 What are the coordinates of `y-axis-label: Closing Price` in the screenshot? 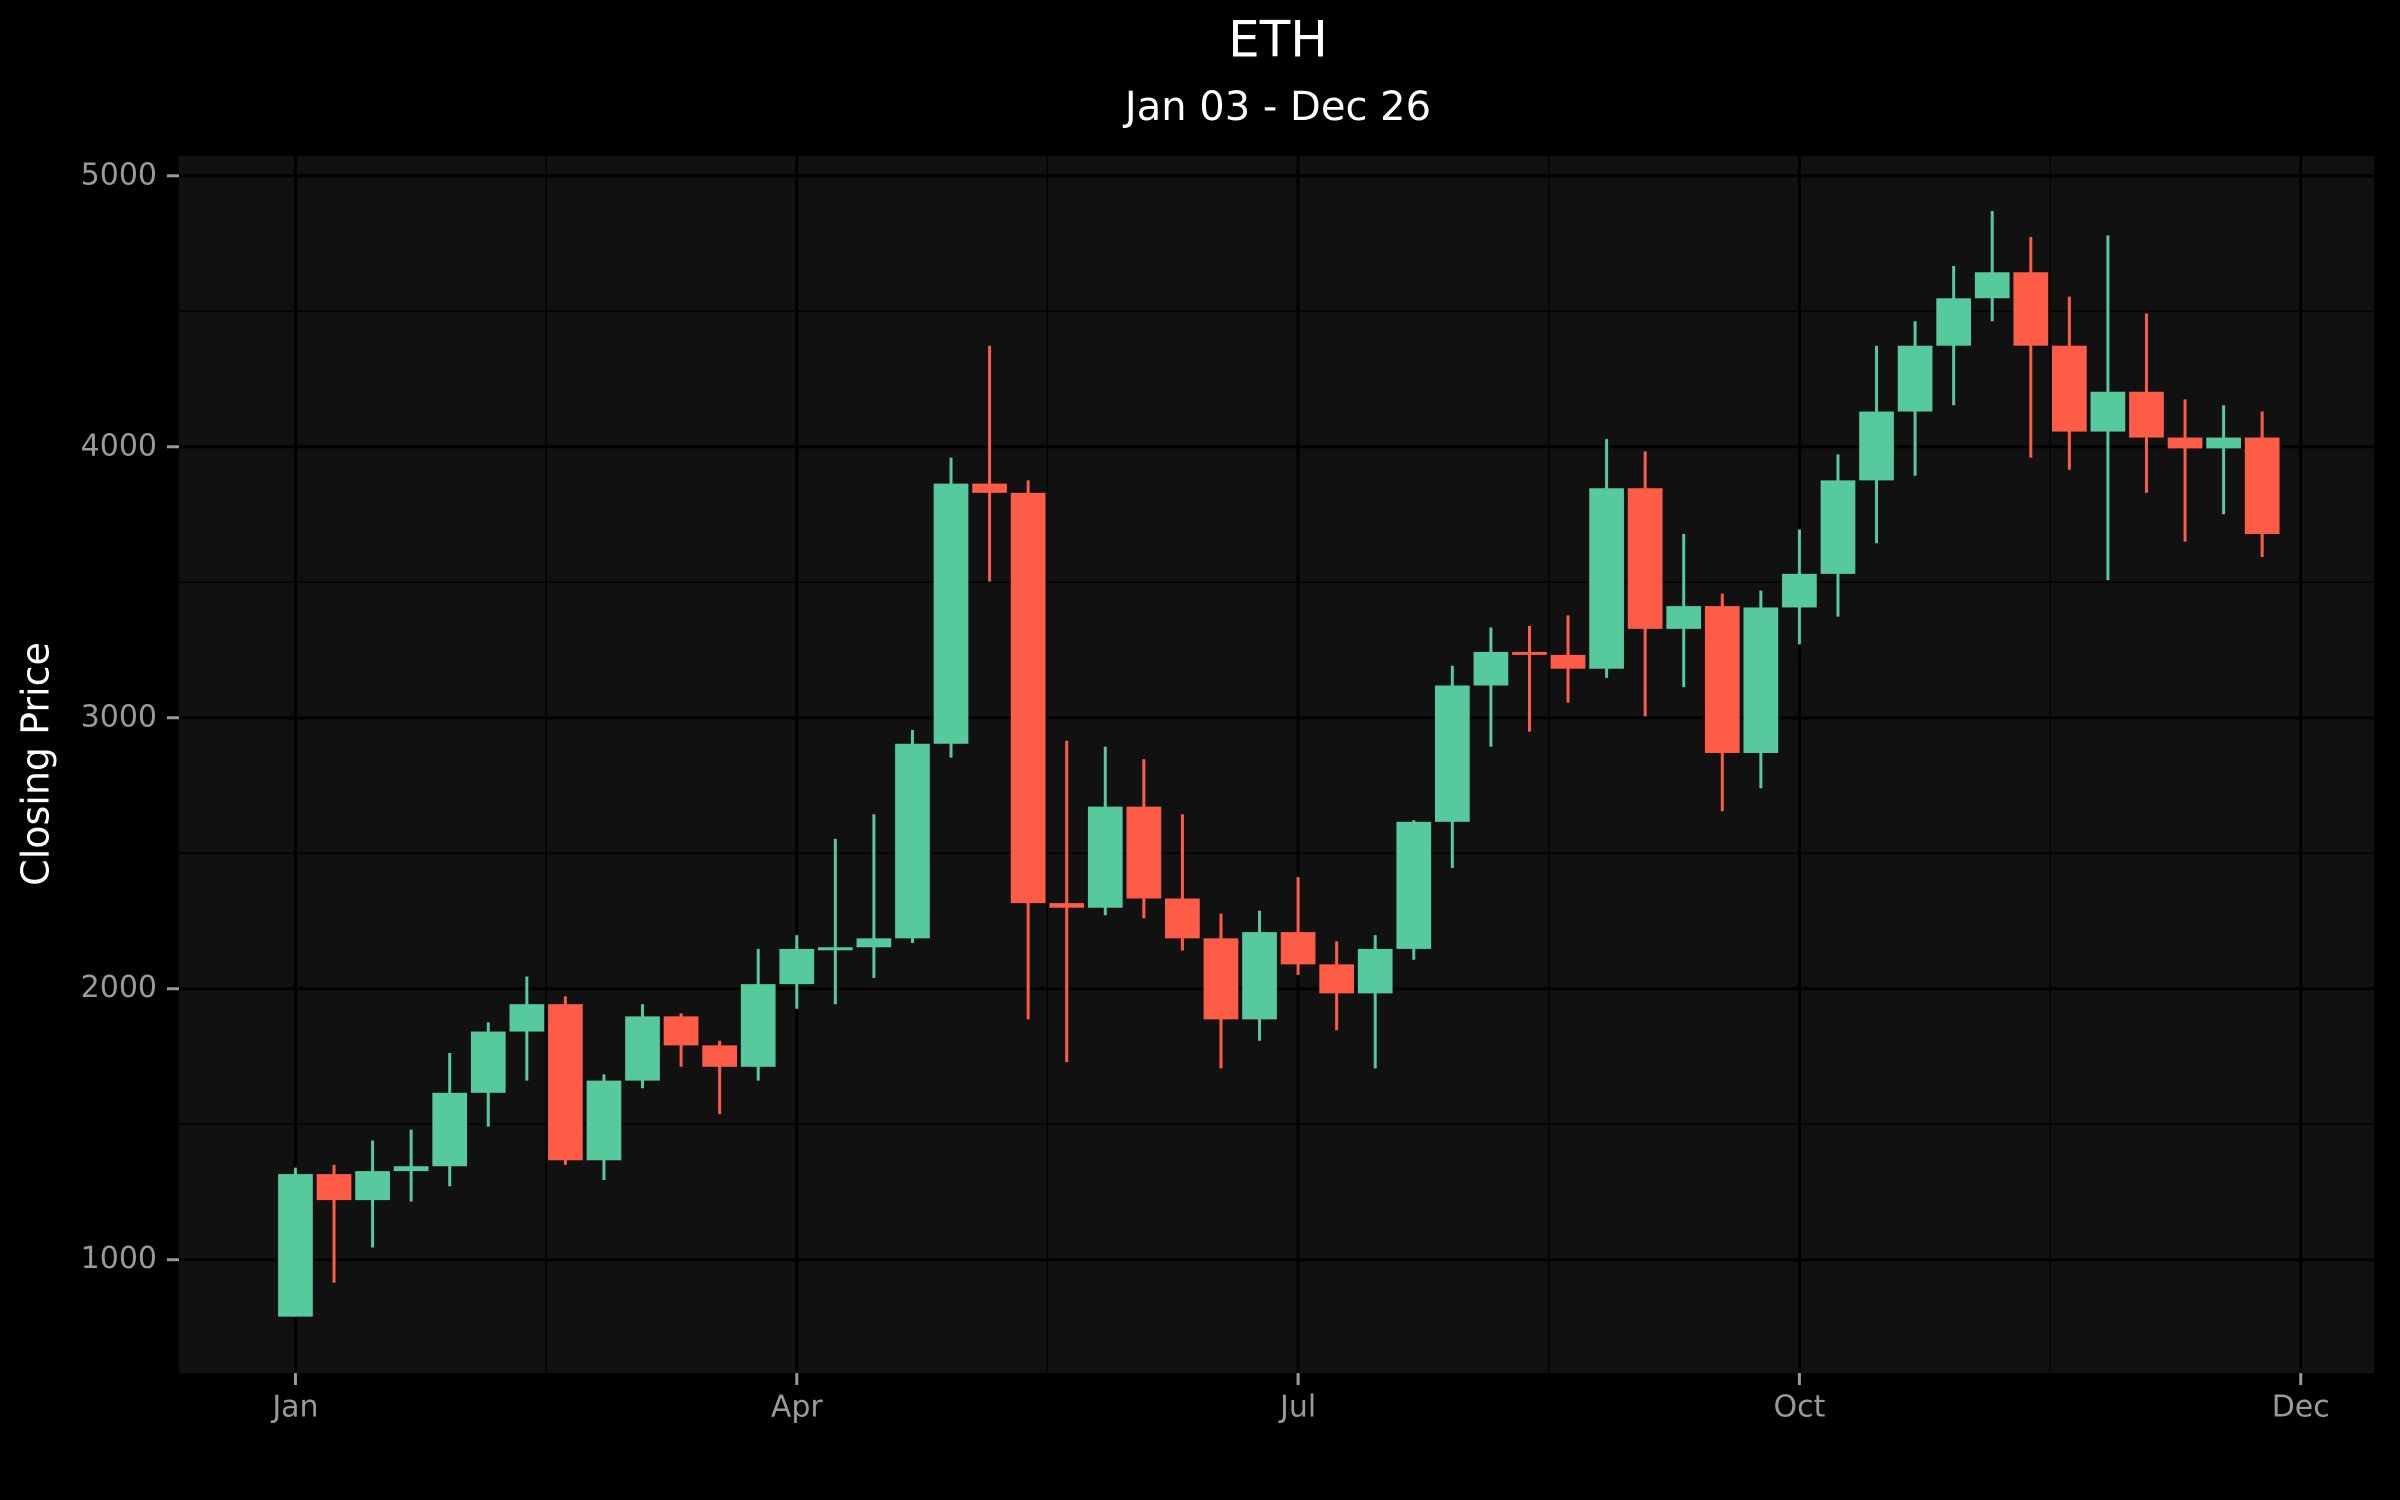 It's located at (36, 764).